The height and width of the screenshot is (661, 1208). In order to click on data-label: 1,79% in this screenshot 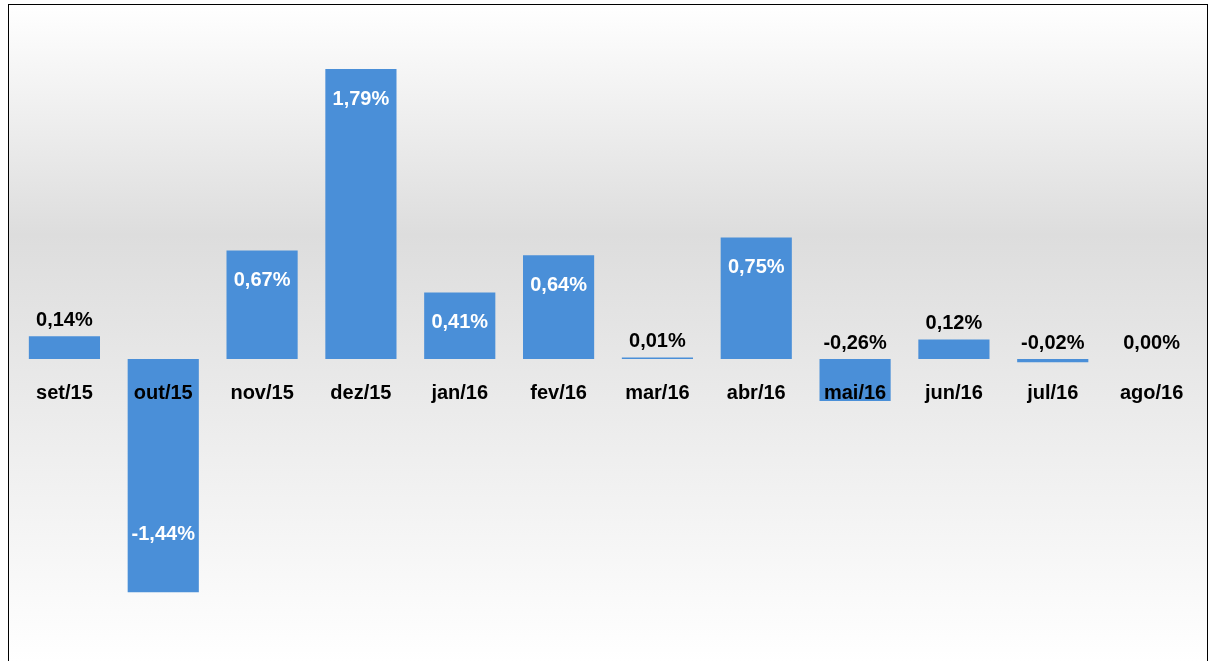, I will do `click(361, 97)`.